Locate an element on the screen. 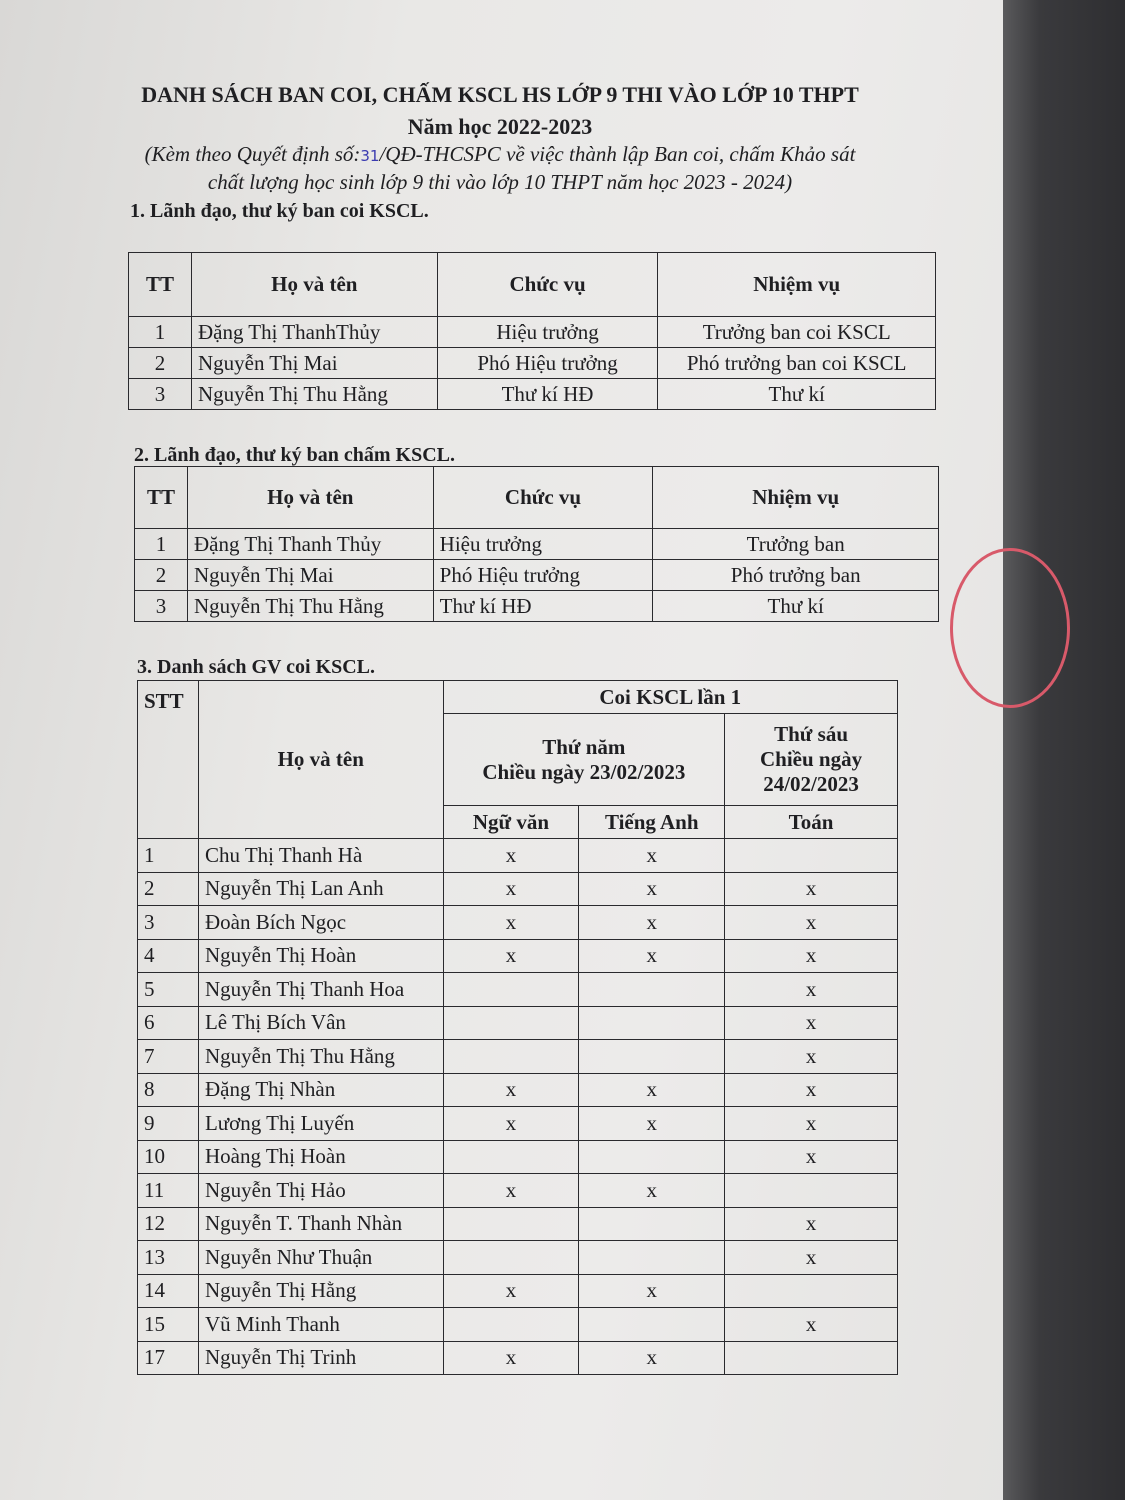 This screenshot has height=1500, width=1125. table-cell: Chu Thị Thanh Hà is located at coordinates (320, 855).